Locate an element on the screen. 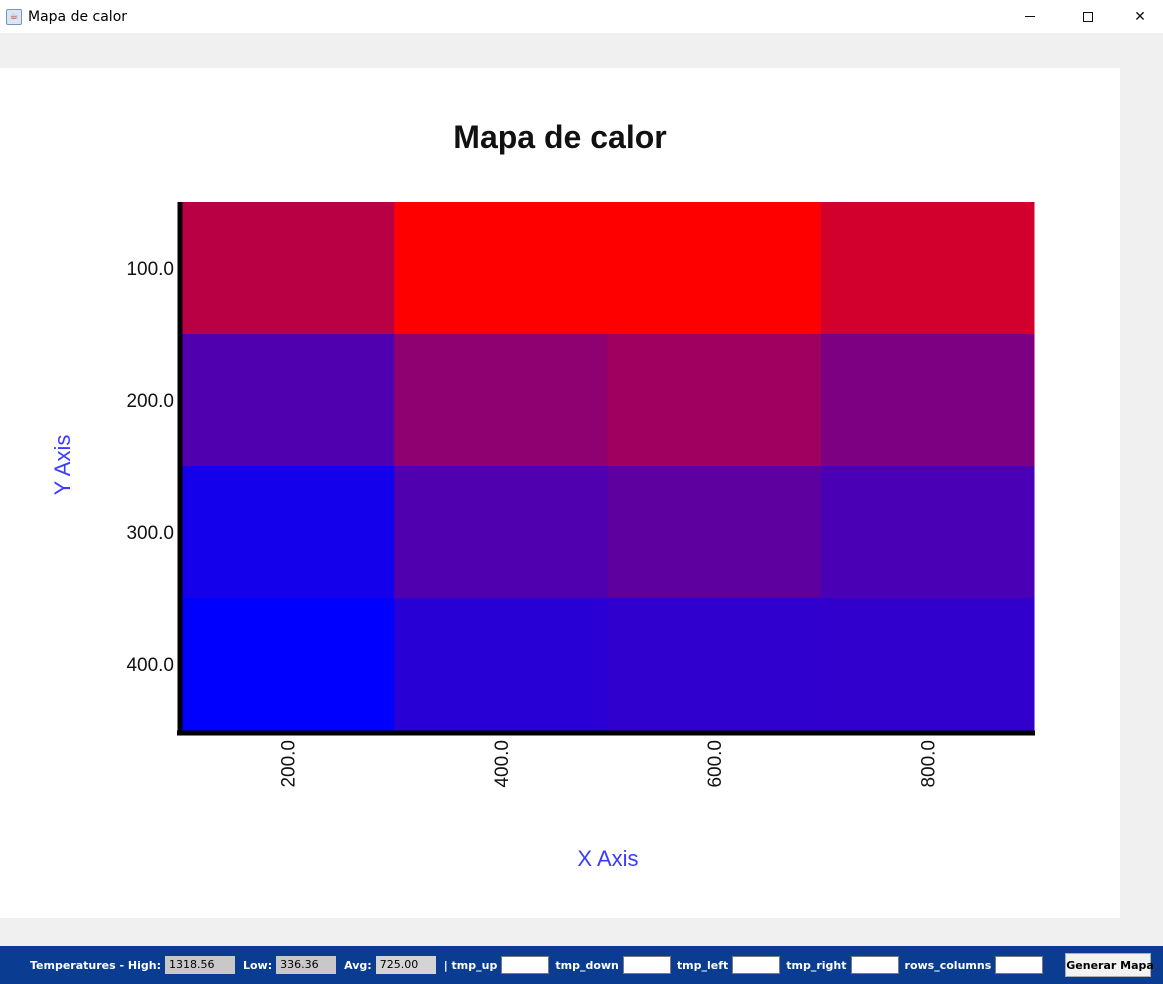 This screenshot has width=1163, height=984. window-title: Mapa de calor is located at coordinates (78, 16).